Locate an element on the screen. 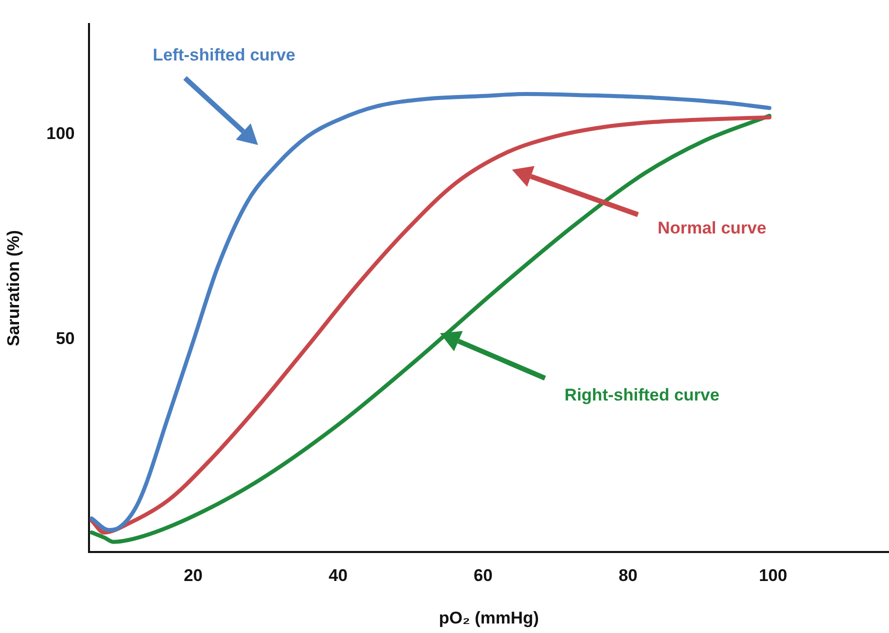  x-tick-label: 20 is located at coordinates (193, 576).